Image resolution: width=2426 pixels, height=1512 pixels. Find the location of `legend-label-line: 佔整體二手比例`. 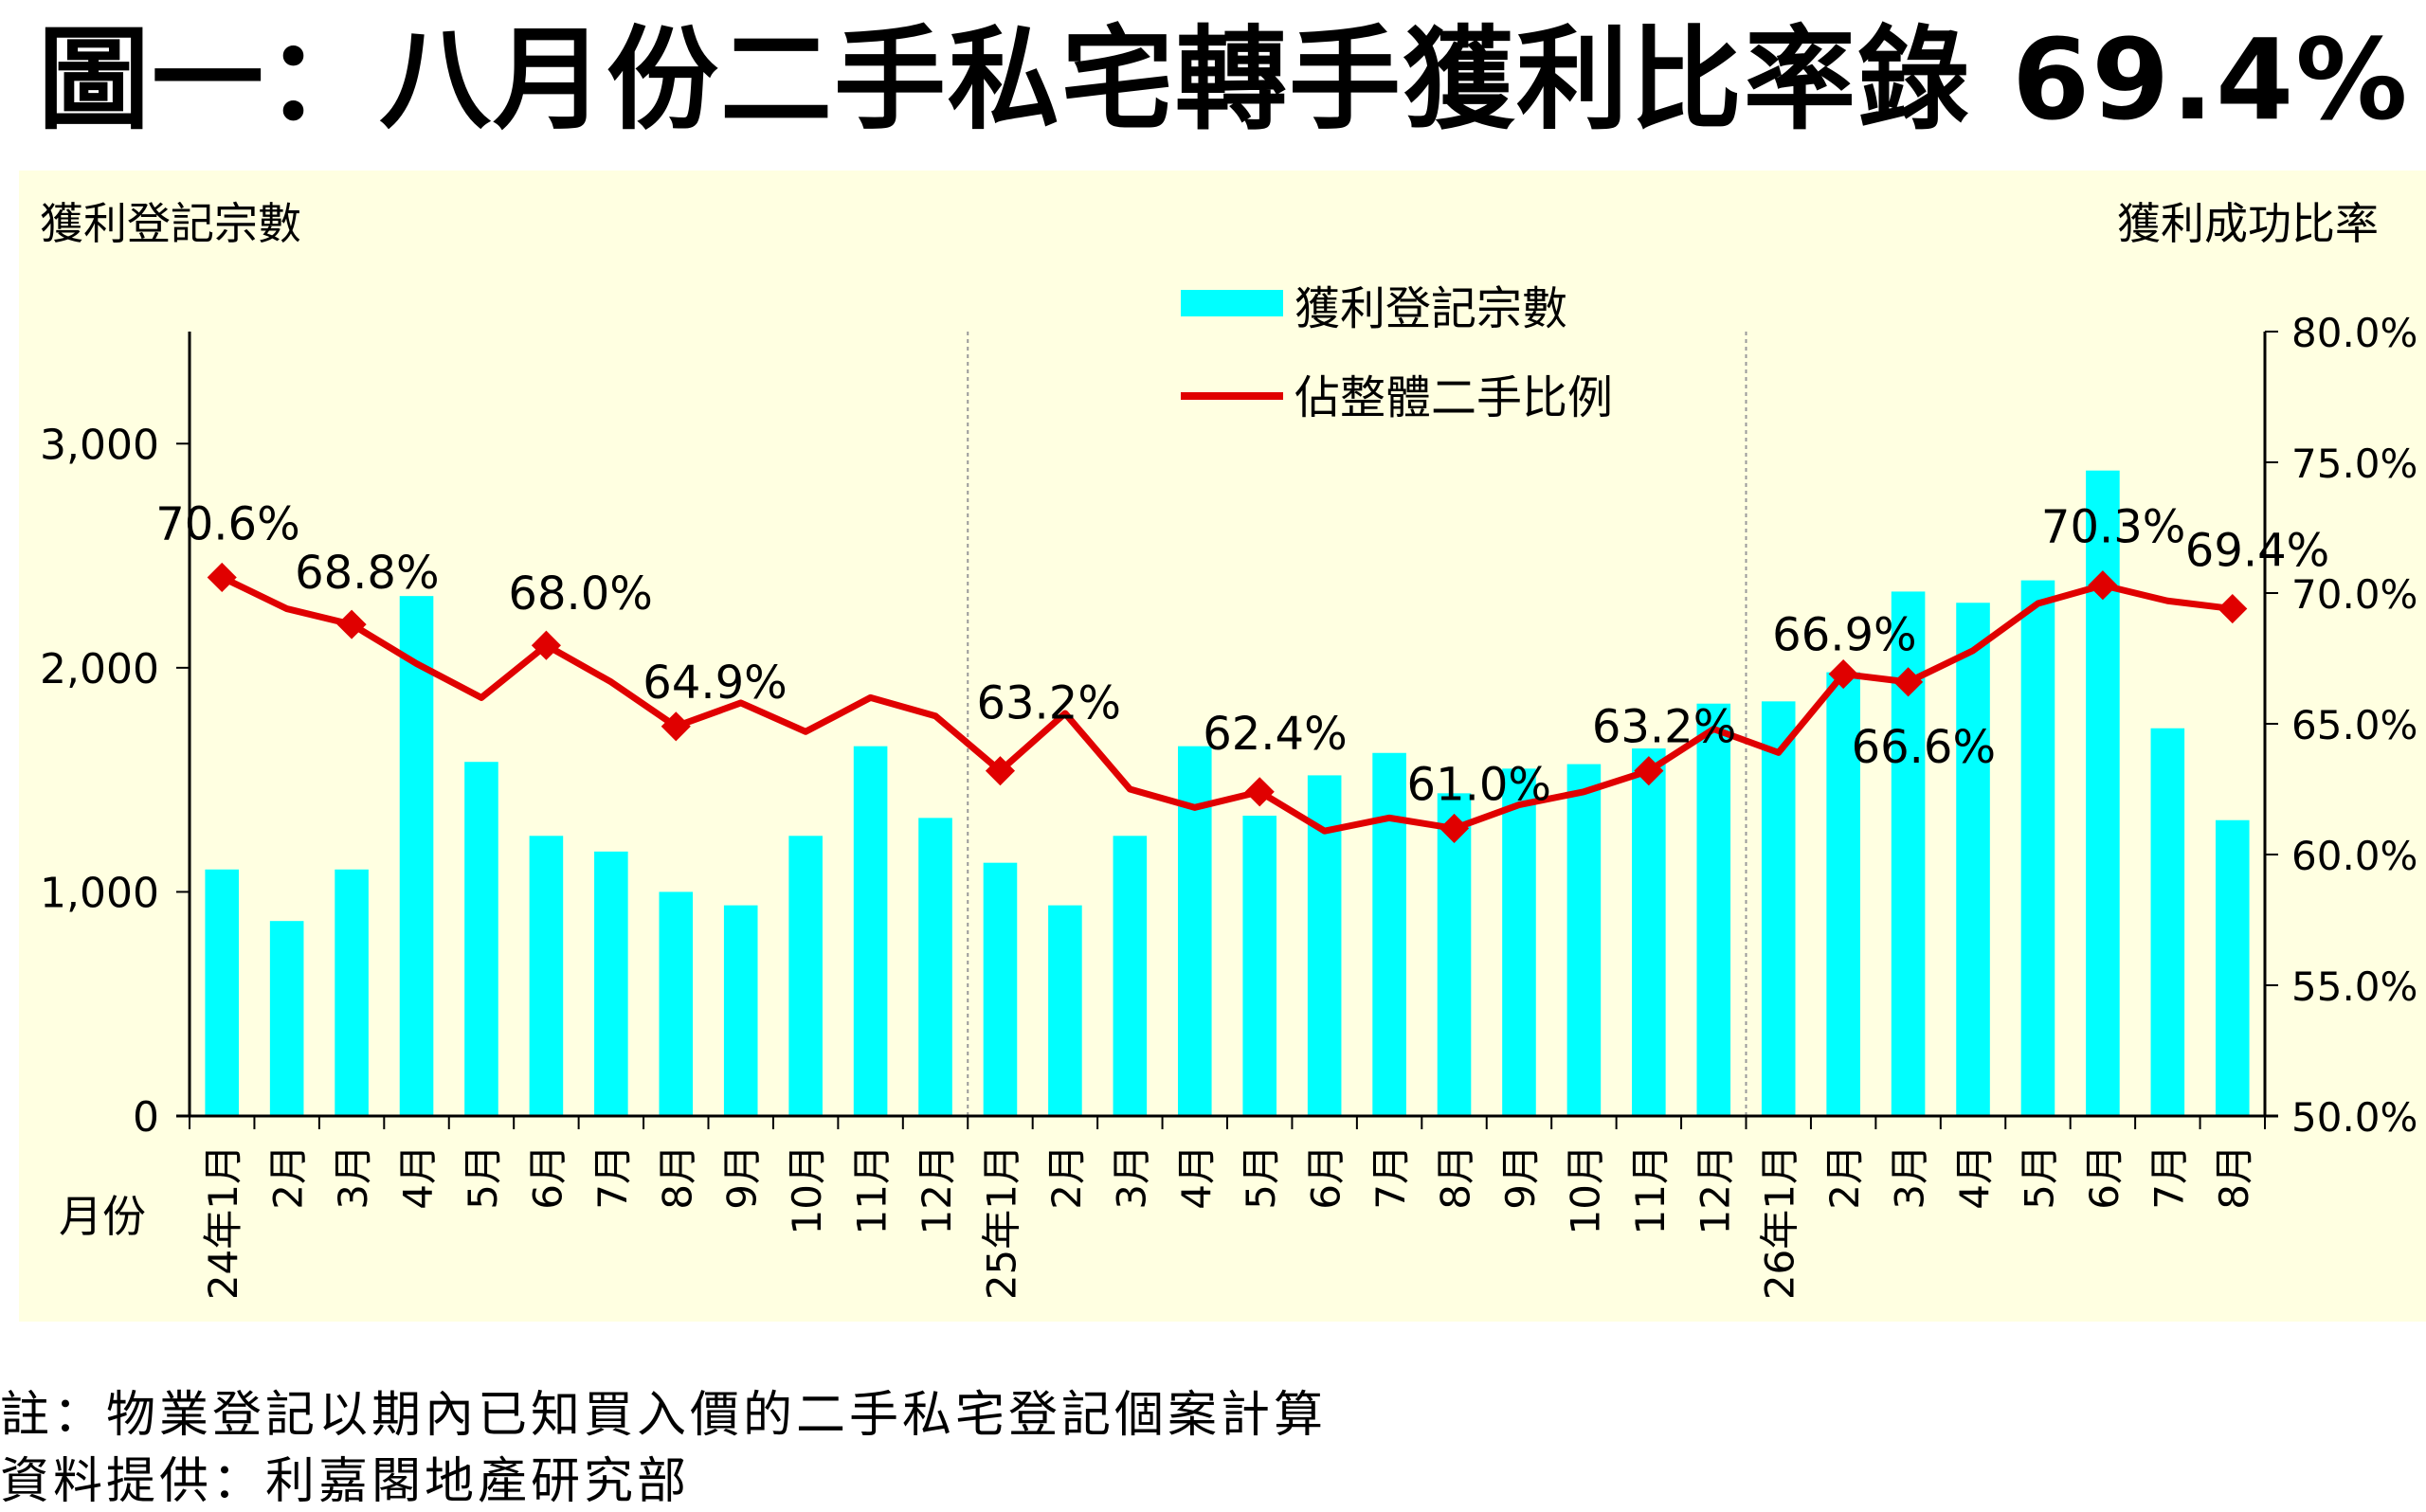

legend-label-line: 佔整體二手比例 is located at coordinates (1453, 397).